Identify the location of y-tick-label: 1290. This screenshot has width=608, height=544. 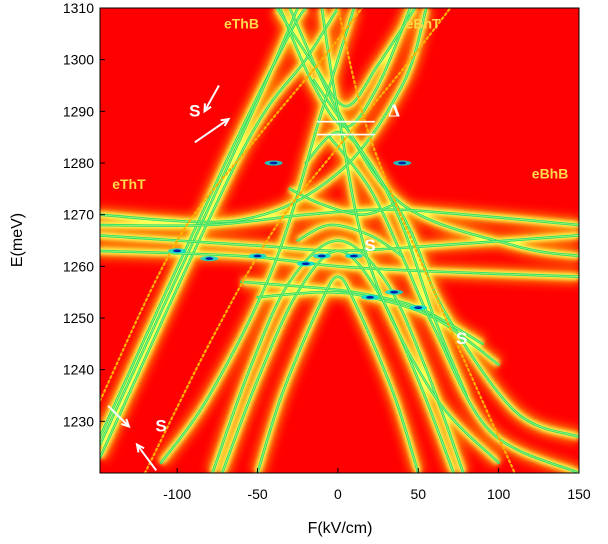
(78, 111).